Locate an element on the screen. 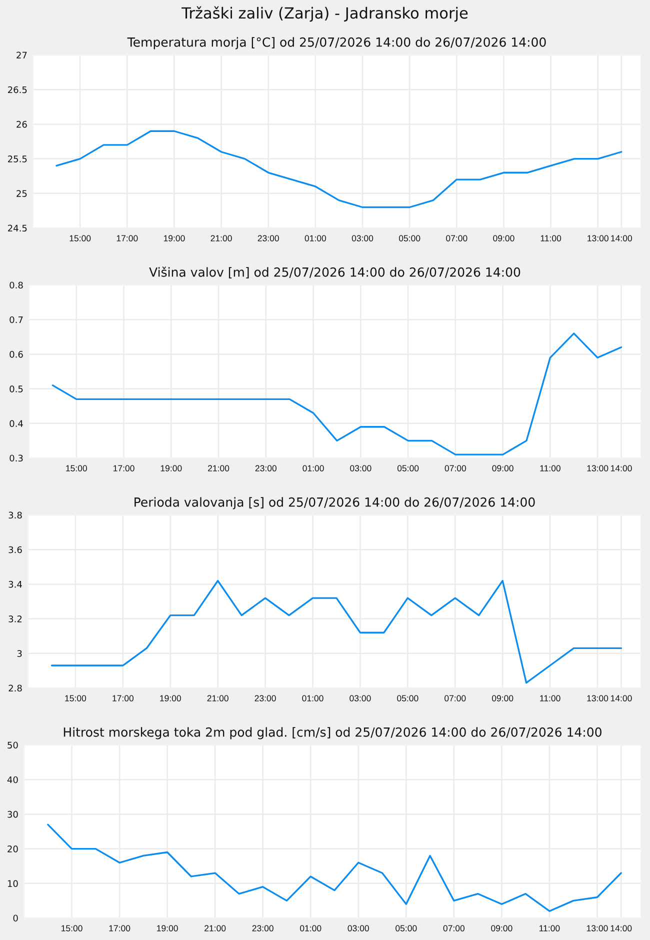  y-tick-label: 10 is located at coordinates (13, 883).